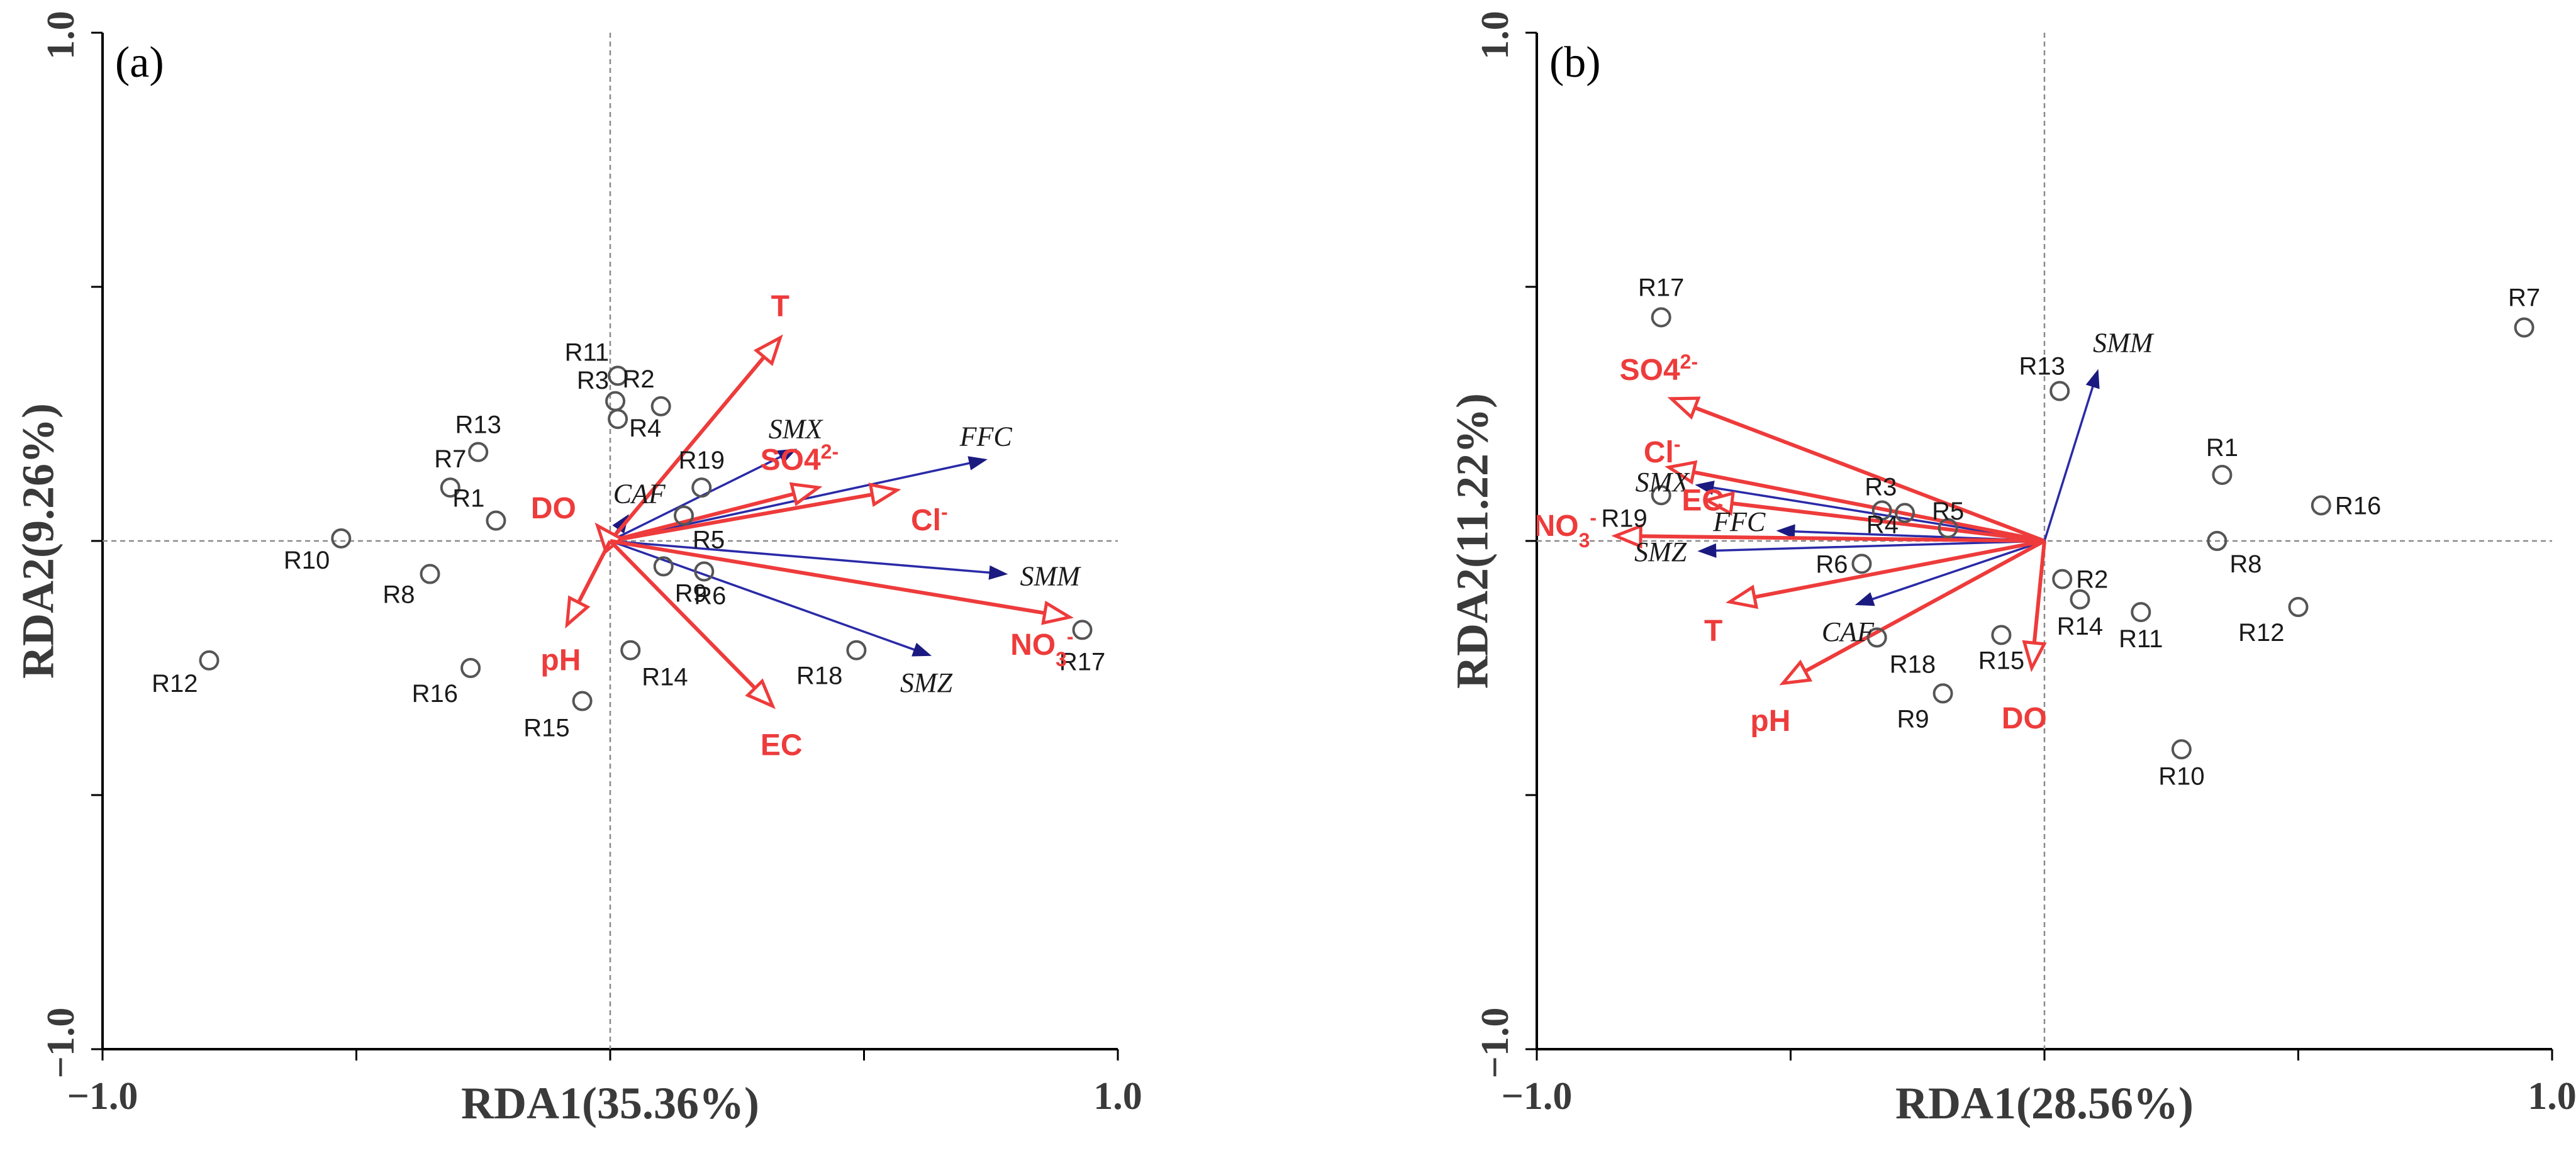  What do you see at coordinates (922, 649) in the screenshot?
I see `ppcp-arrowhead-smz` at bounding box center [922, 649].